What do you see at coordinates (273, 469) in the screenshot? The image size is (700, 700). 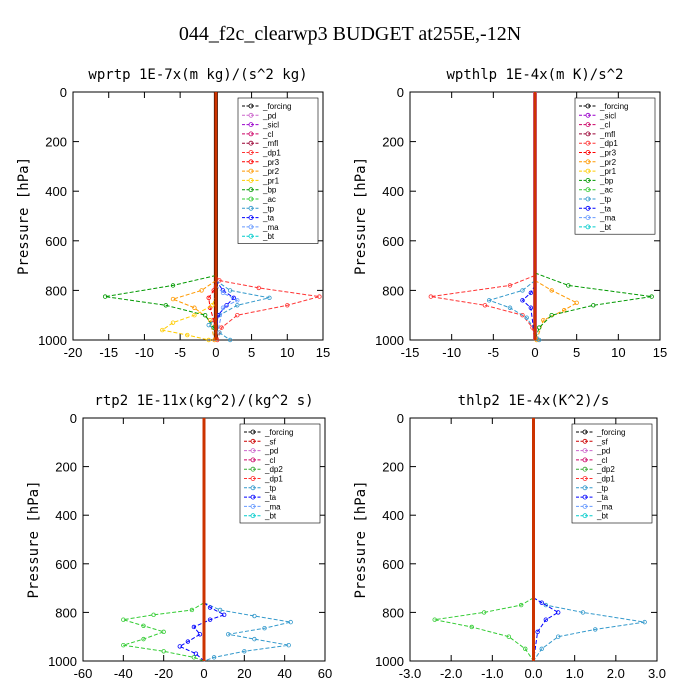 I see `legend-label: _dp2` at bounding box center [273, 469].